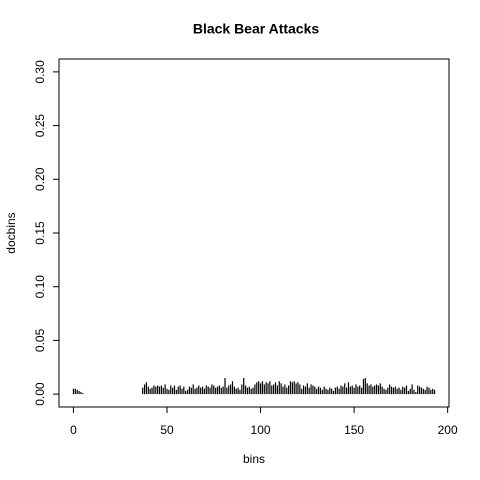  Describe the element at coordinates (354, 430) in the screenshot. I see `x-tick-label: 150` at that location.